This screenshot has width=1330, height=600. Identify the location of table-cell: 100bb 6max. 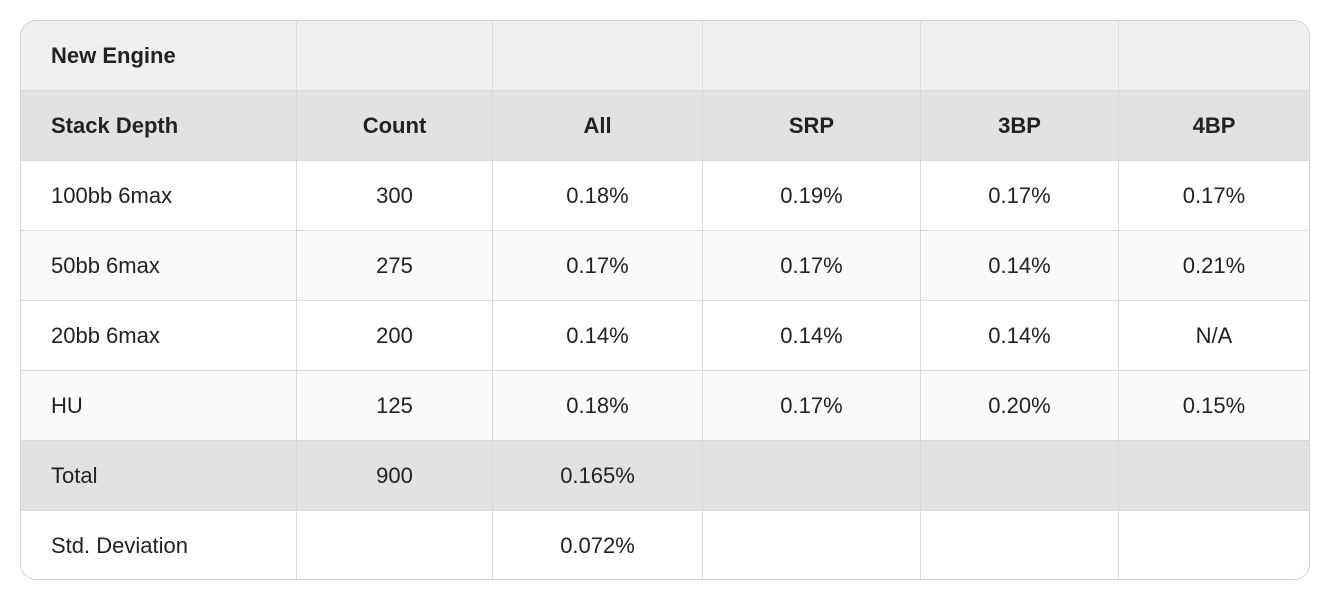
(159, 195).